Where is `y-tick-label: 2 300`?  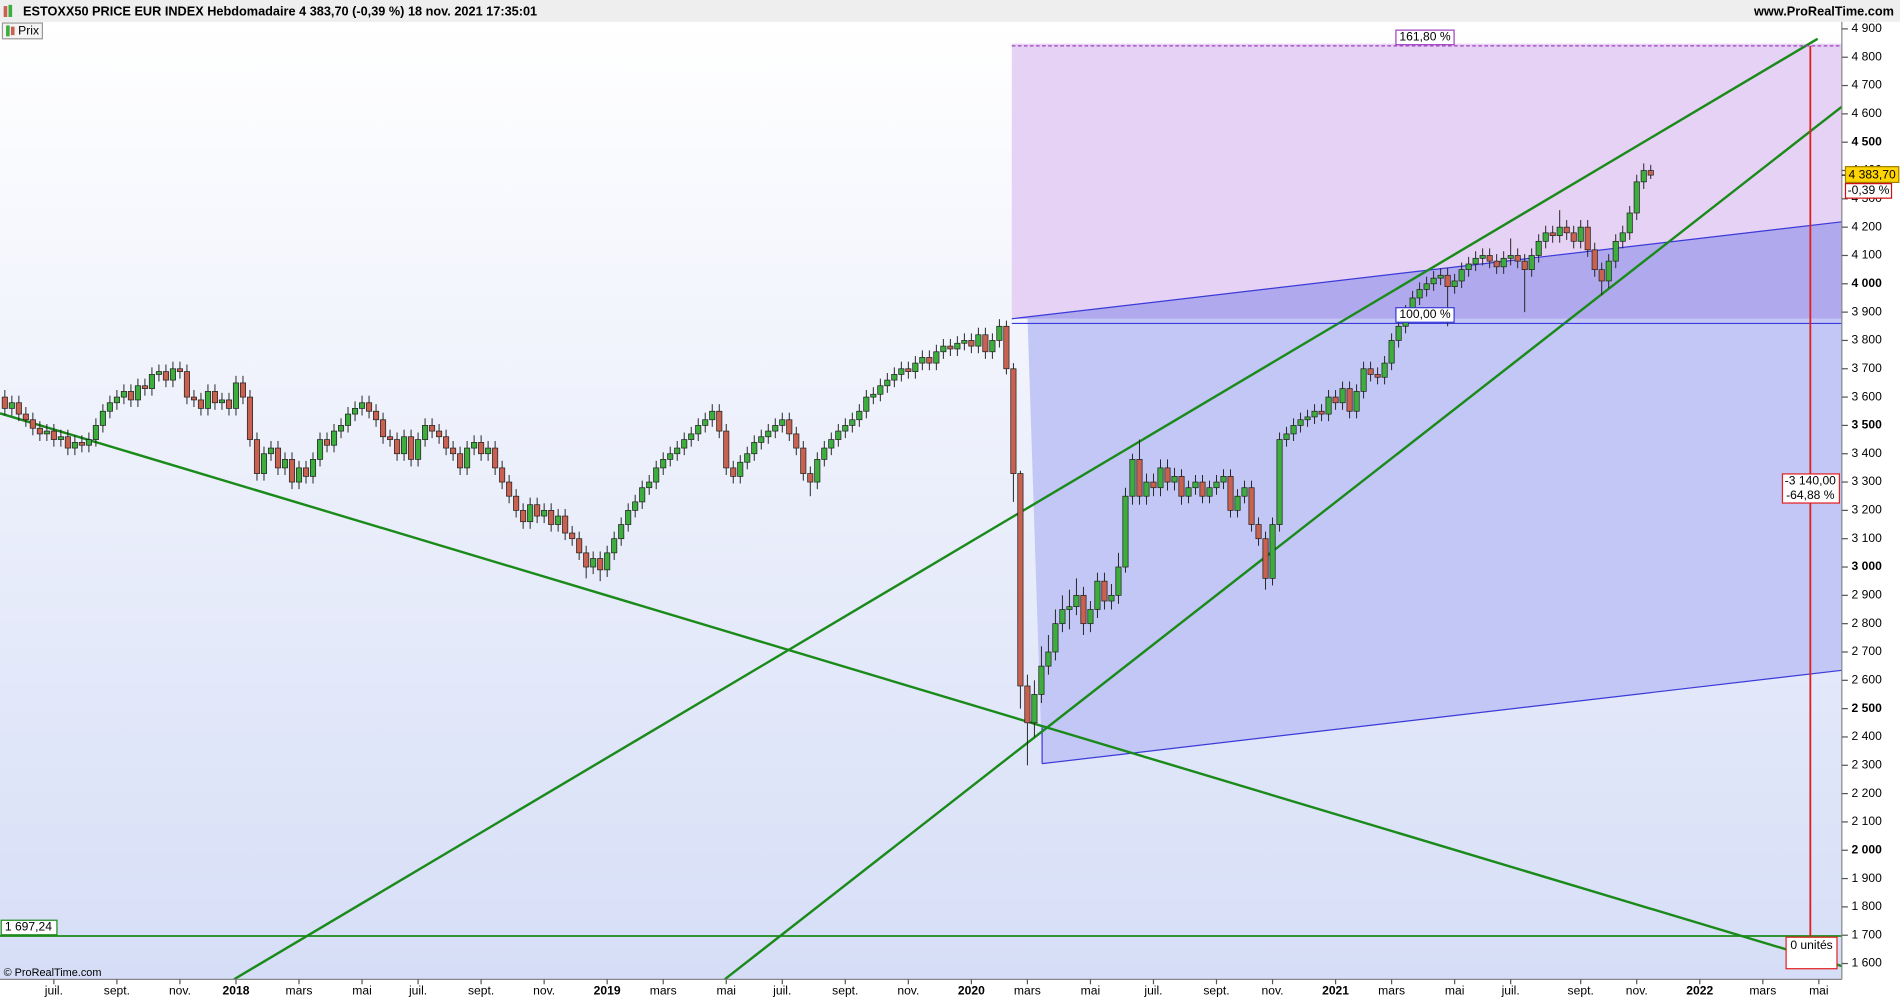 y-tick-label: 2 300 is located at coordinates (1867, 764).